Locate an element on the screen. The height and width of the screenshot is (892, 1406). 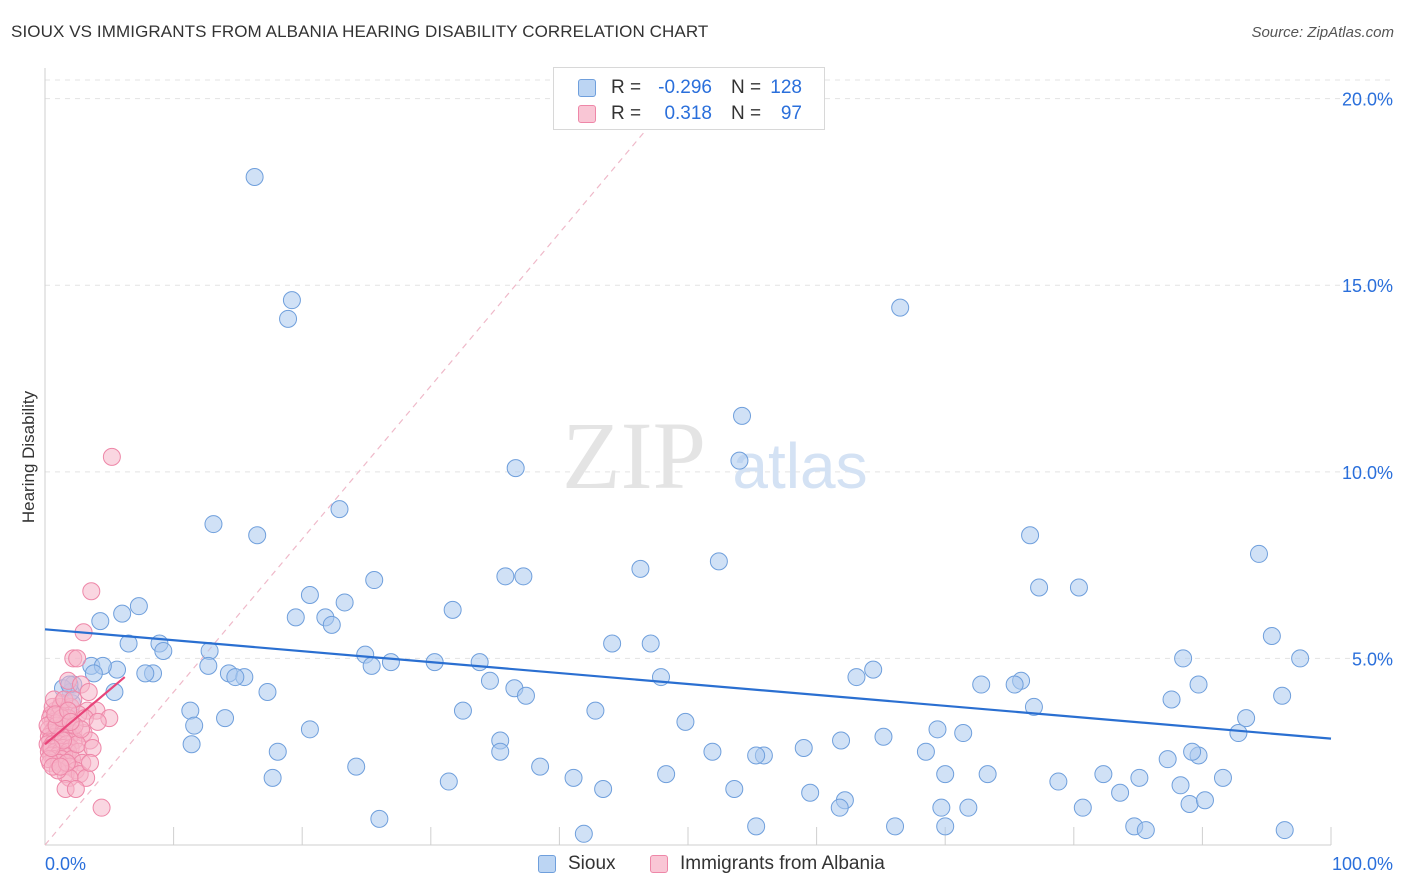
albania-legend-swatch is located at coordinates (659, 864).